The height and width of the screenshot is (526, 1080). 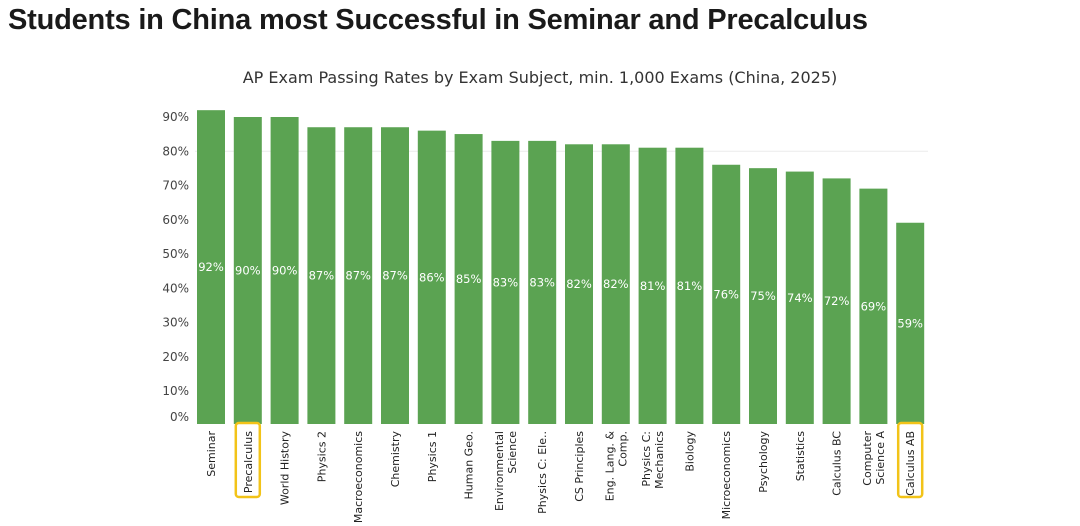 I want to click on x-tick-label: CS Principles, so click(x=579, y=466).